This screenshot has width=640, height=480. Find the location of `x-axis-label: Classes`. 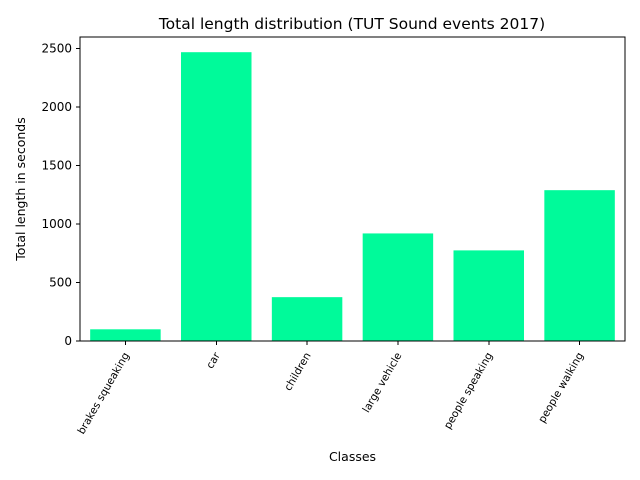

x-axis-label: Classes is located at coordinates (352, 456).